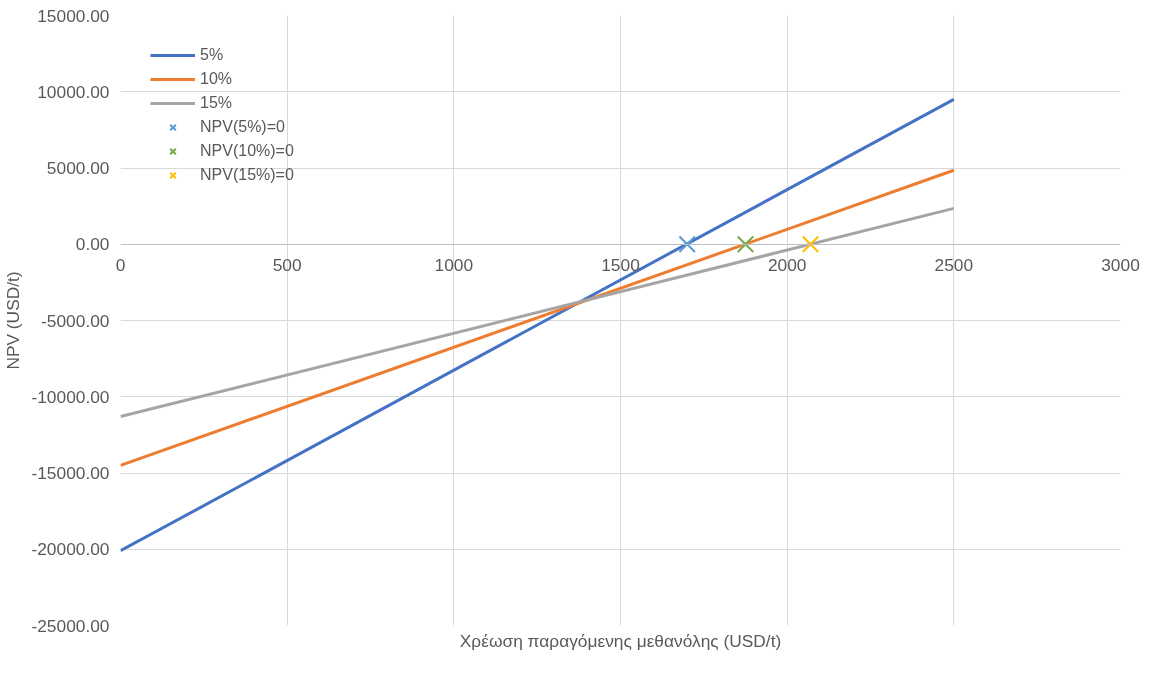 This screenshot has width=1176, height=679. Describe the element at coordinates (787, 264) in the screenshot. I see `x-tick-label: 2000` at that location.